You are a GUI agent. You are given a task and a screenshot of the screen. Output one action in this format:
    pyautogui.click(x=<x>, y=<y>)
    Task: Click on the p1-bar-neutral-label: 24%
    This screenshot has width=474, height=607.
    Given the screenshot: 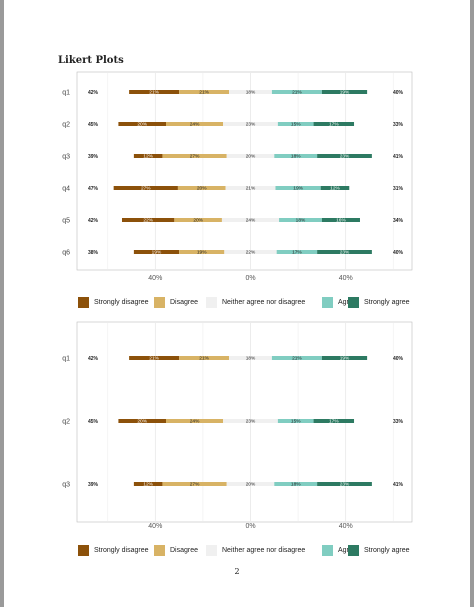 What is the action you would take?
    pyautogui.click(x=251, y=221)
    